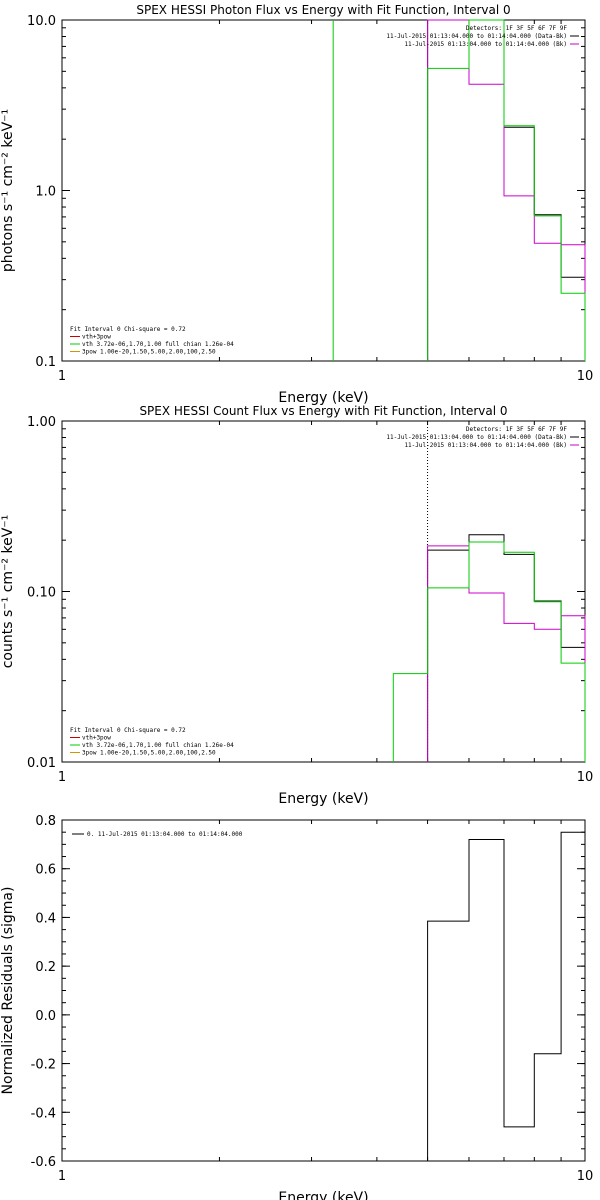 The image size is (600, 1200). Describe the element at coordinates (43, 1065) in the screenshot. I see `y-tick-label: -0.2` at that location.